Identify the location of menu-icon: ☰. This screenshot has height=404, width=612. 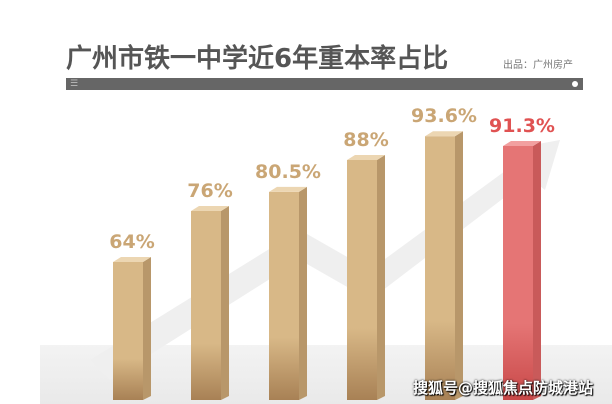
(74, 84).